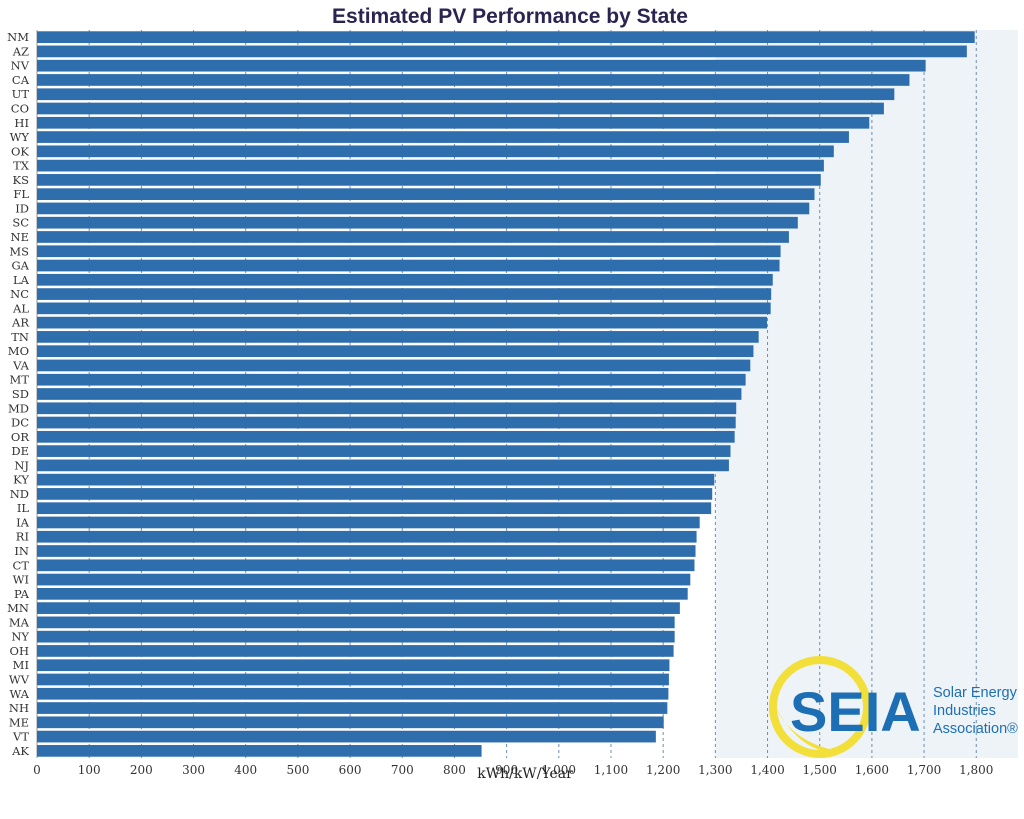 The width and height of the screenshot is (1024, 819). Describe the element at coordinates (356, 622) in the screenshot. I see `bar-ma` at that location.